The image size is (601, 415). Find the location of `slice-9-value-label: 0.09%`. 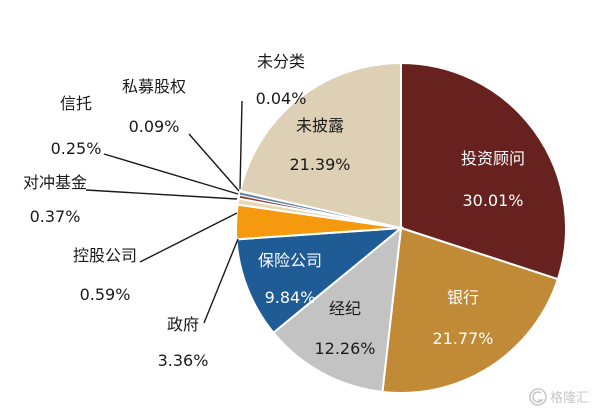

slice-9-value-label: 0.09% is located at coordinates (154, 126).